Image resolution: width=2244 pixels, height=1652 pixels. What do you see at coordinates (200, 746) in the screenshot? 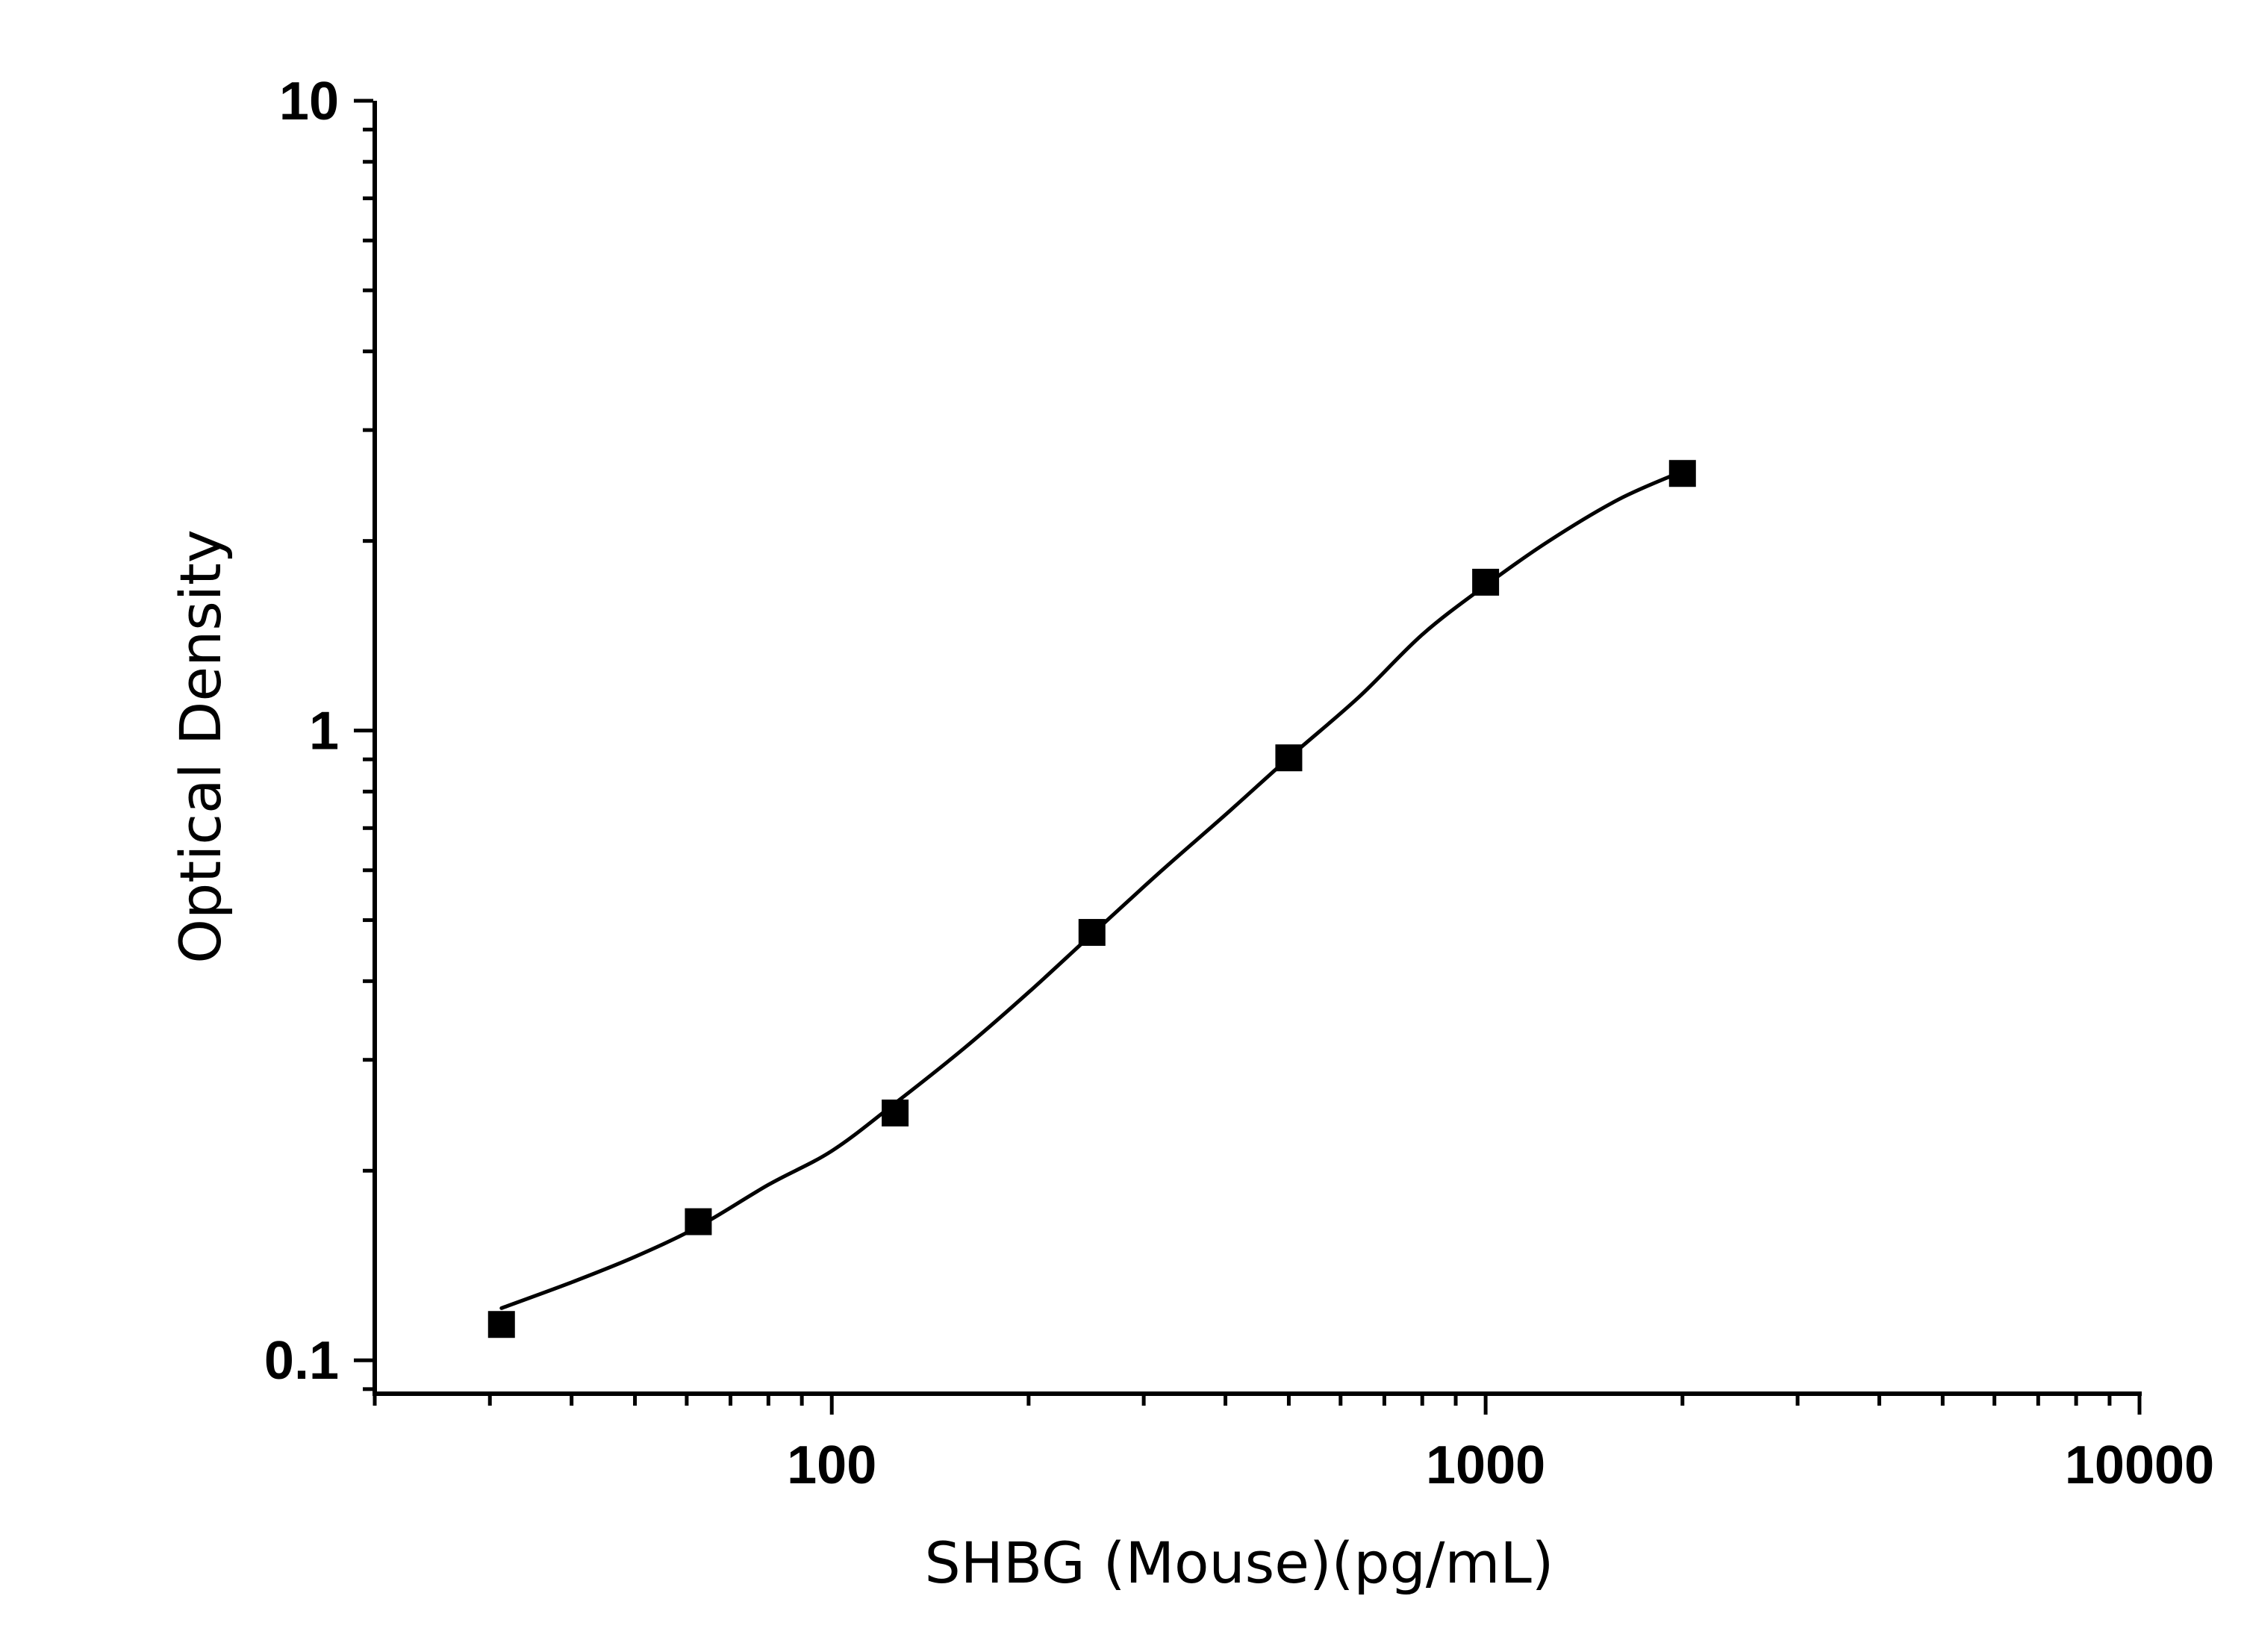
I see `y-axis-title: Optical Density` at bounding box center [200, 746].